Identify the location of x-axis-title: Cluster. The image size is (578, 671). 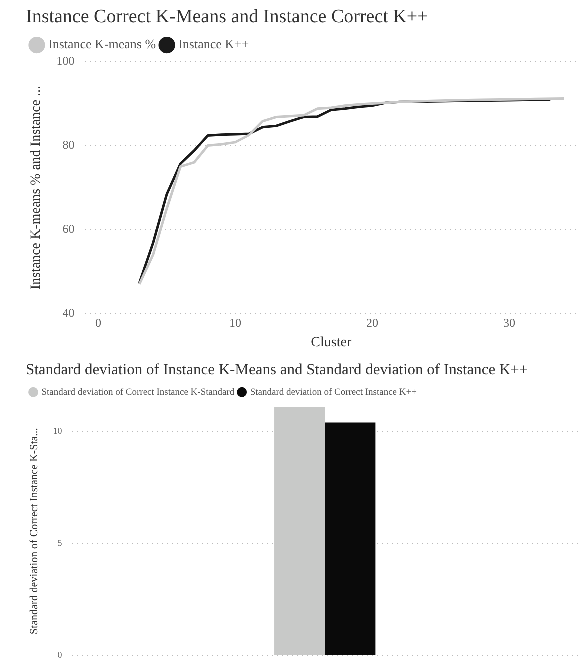
(331, 342).